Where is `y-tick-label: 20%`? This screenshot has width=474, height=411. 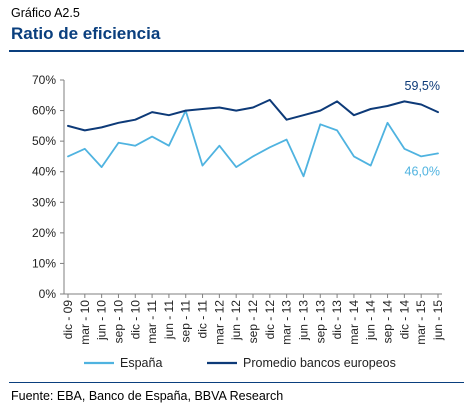
y-tick-label: 20% is located at coordinates (44, 233).